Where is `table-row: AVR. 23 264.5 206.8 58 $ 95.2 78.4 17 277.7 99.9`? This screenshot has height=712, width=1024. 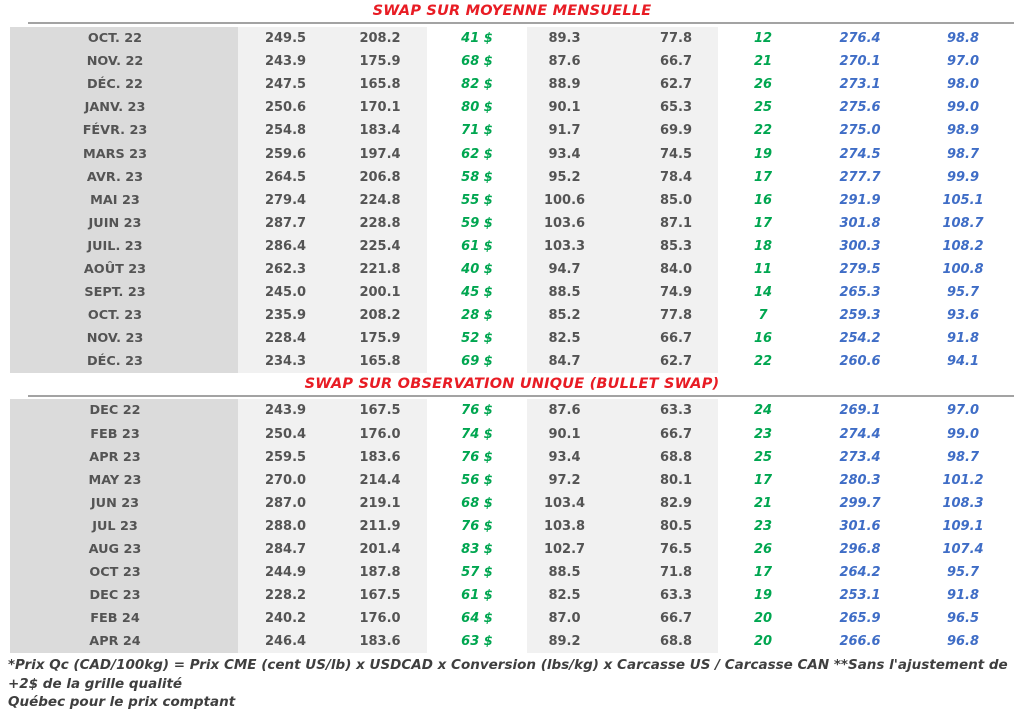 table-row: AVR. 23 264.5 206.8 58 $ 95.2 78.4 17 277.7 99.9 is located at coordinates (512, 177).